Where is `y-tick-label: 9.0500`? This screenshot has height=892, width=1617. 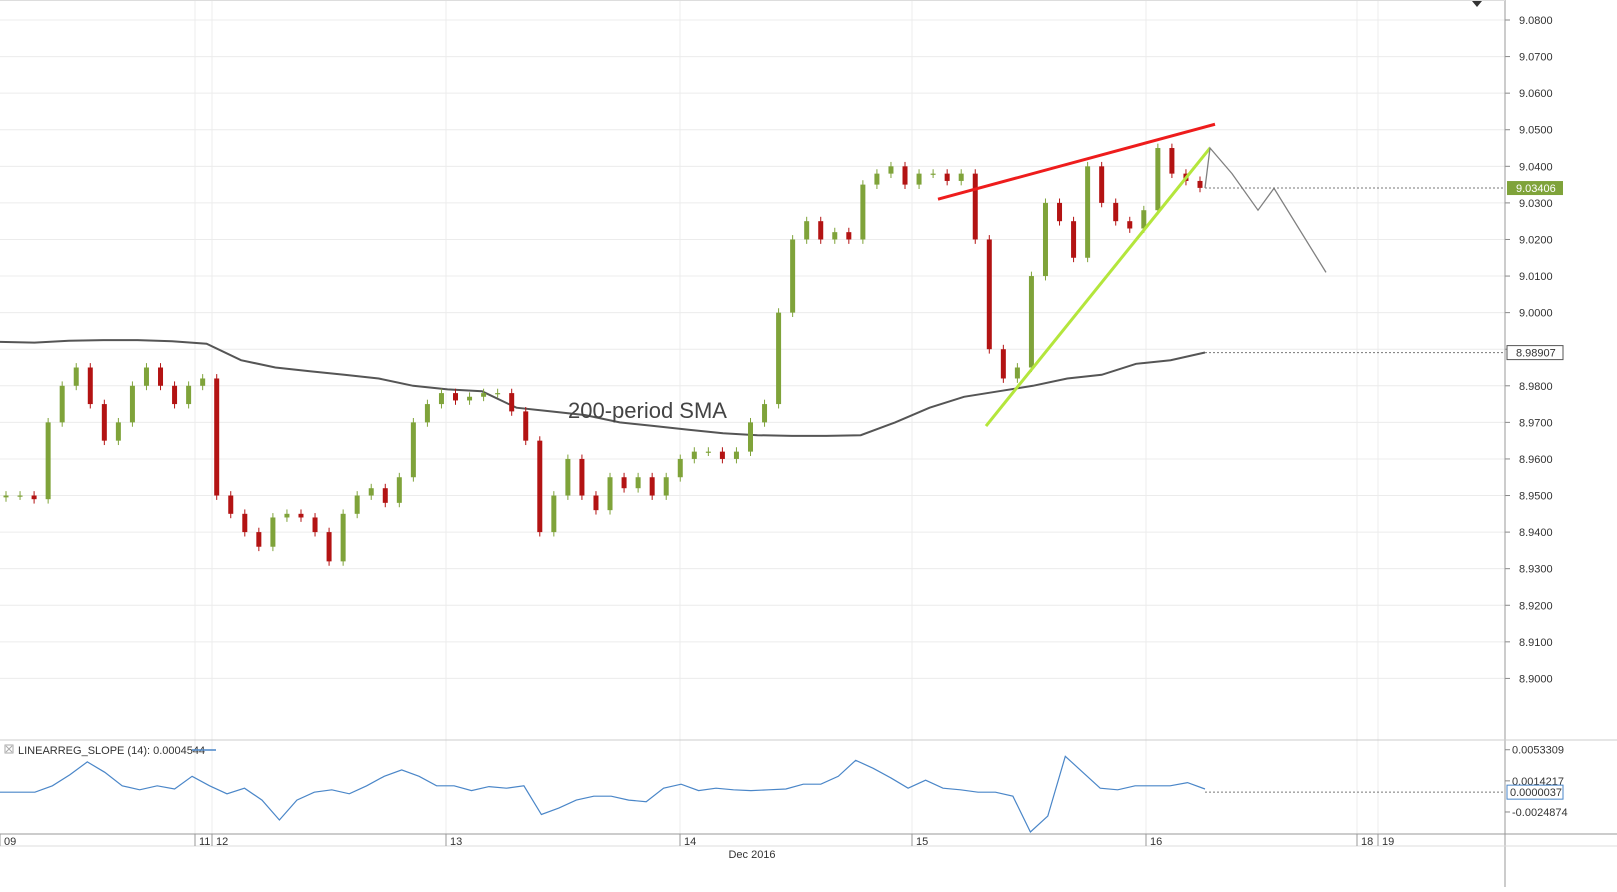
y-tick-label: 9.0500 is located at coordinates (1536, 131).